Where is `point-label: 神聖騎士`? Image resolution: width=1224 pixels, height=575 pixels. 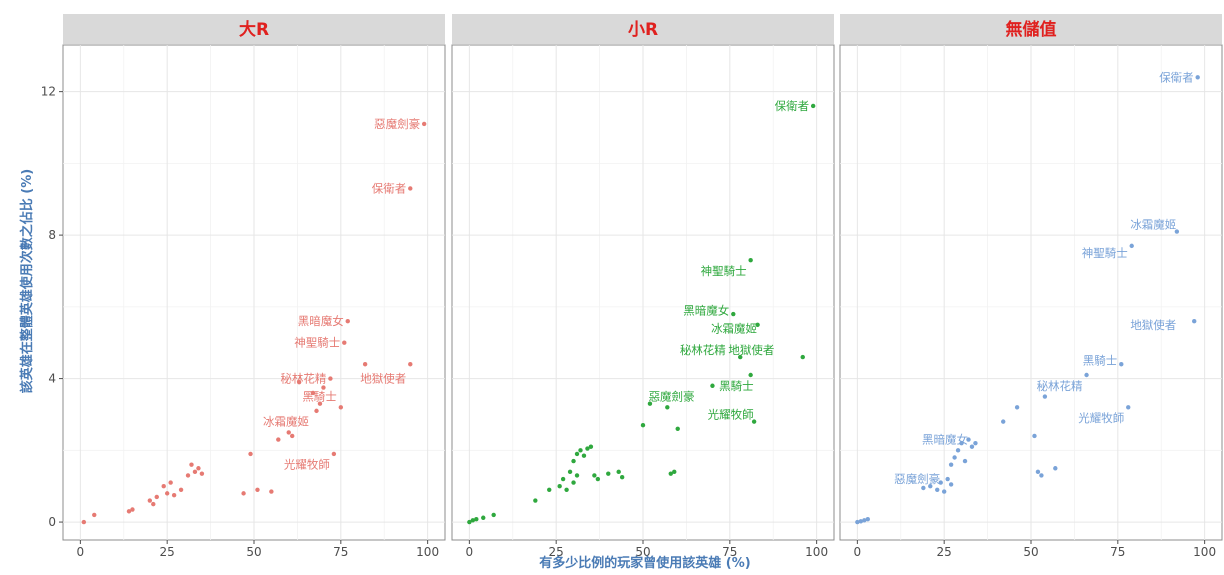
point-label: 神聖騎士 is located at coordinates (317, 343).